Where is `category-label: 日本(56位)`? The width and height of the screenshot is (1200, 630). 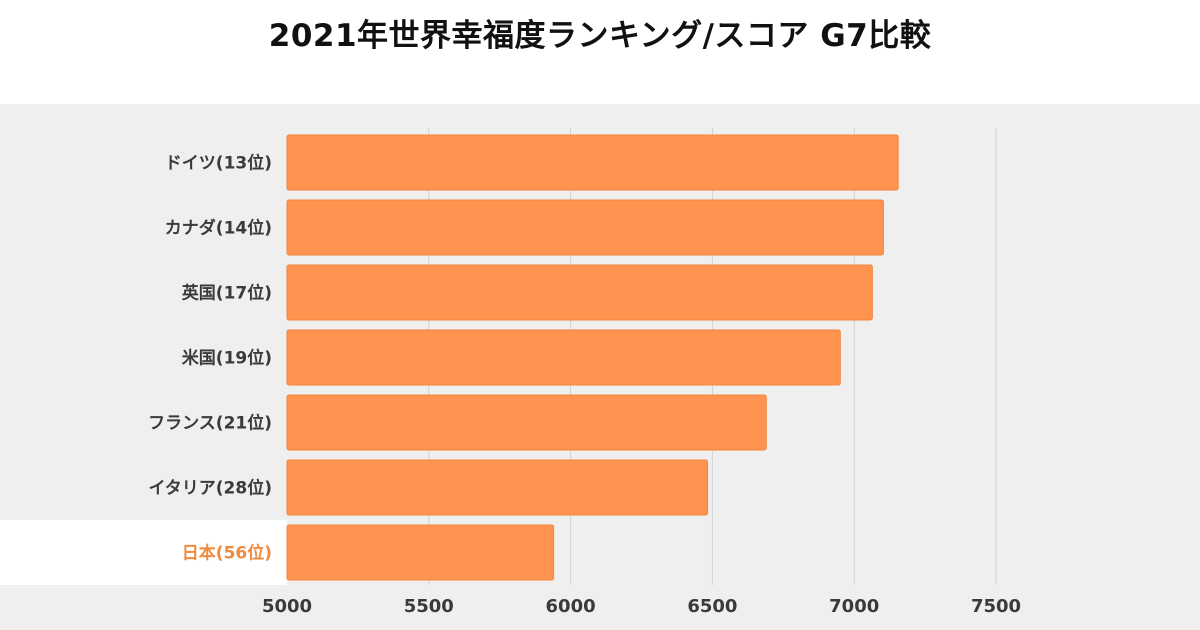
category-label: 日本(56位) is located at coordinates (227, 553).